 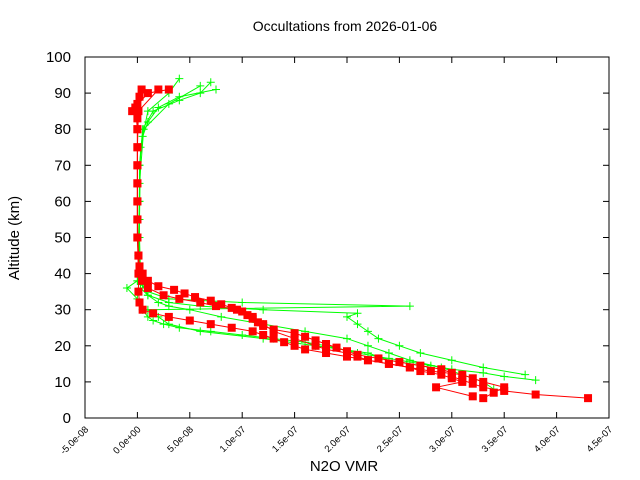 What do you see at coordinates (345, 26) in the screenshot?
I see `chart-title: Occultations from 2026-01-06` at bounding box center [345, 26].